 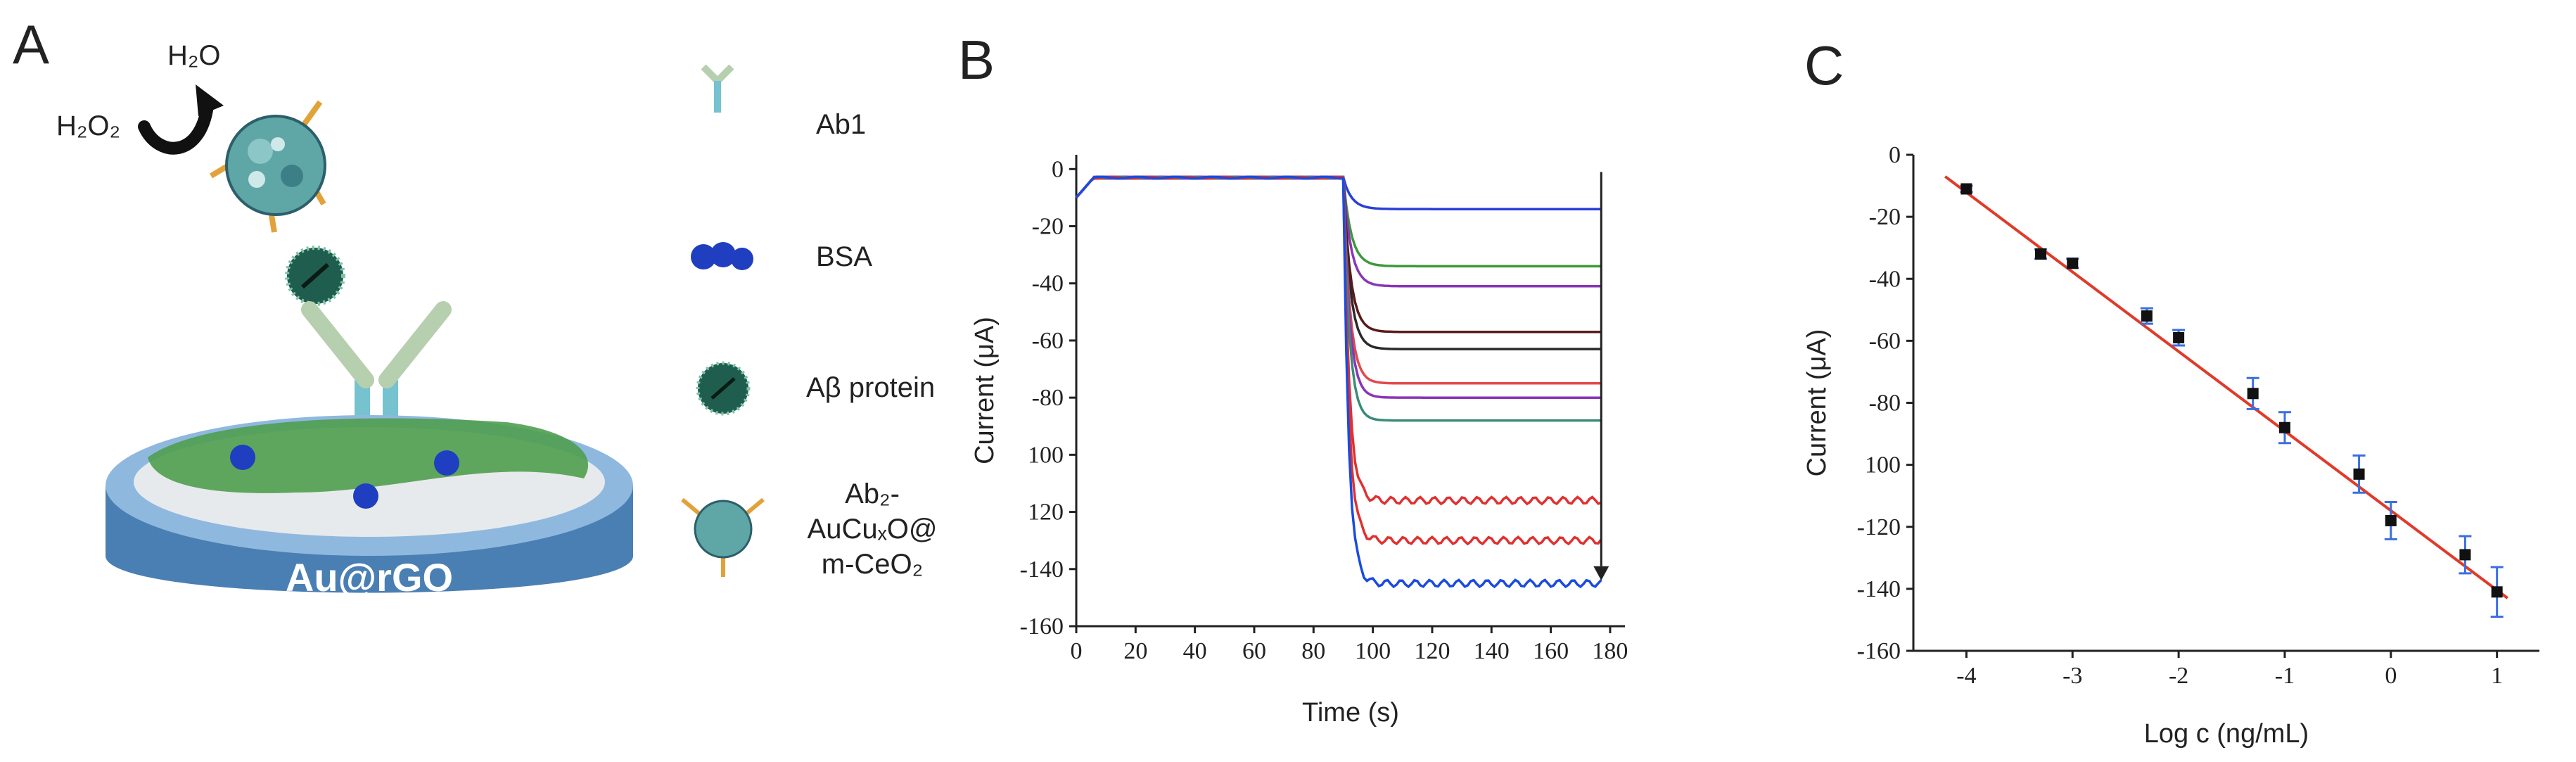 I want to click on series-line-curve4, so click(x=1338, y=254).